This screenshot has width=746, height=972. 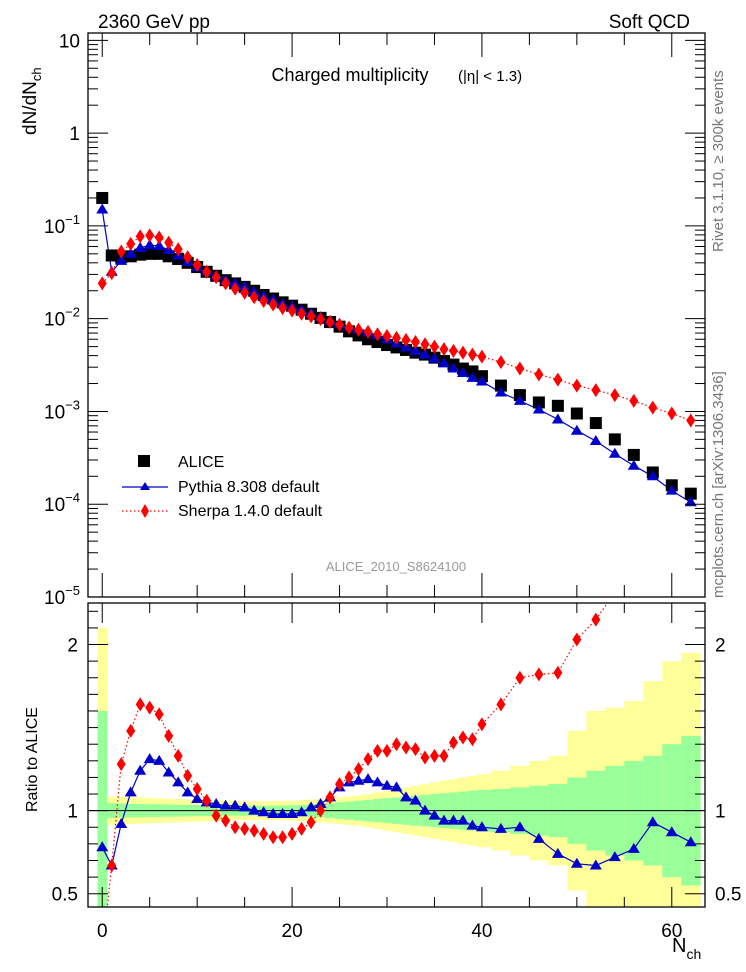 I want to click on main-ylabel-text: dN/dNch, so click(x=32, y=101).